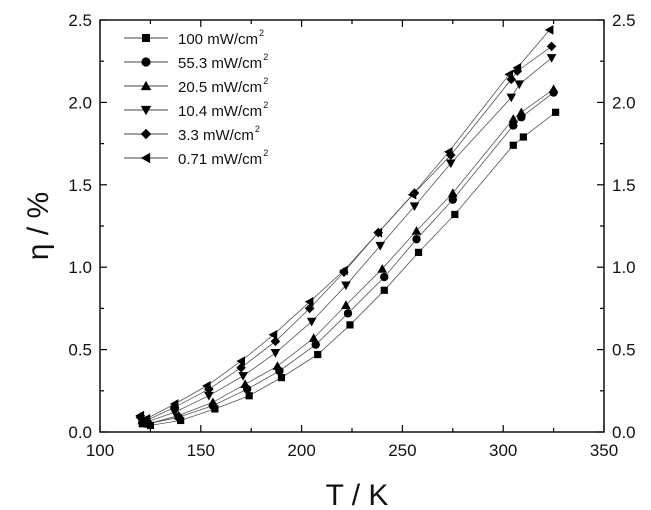 Image resolution: width=651 pixels, height=510 pixels. Describe the element at coordinates (265, 153) in the screenshot. I see `legend-label-superscript-5: 2` at that location.